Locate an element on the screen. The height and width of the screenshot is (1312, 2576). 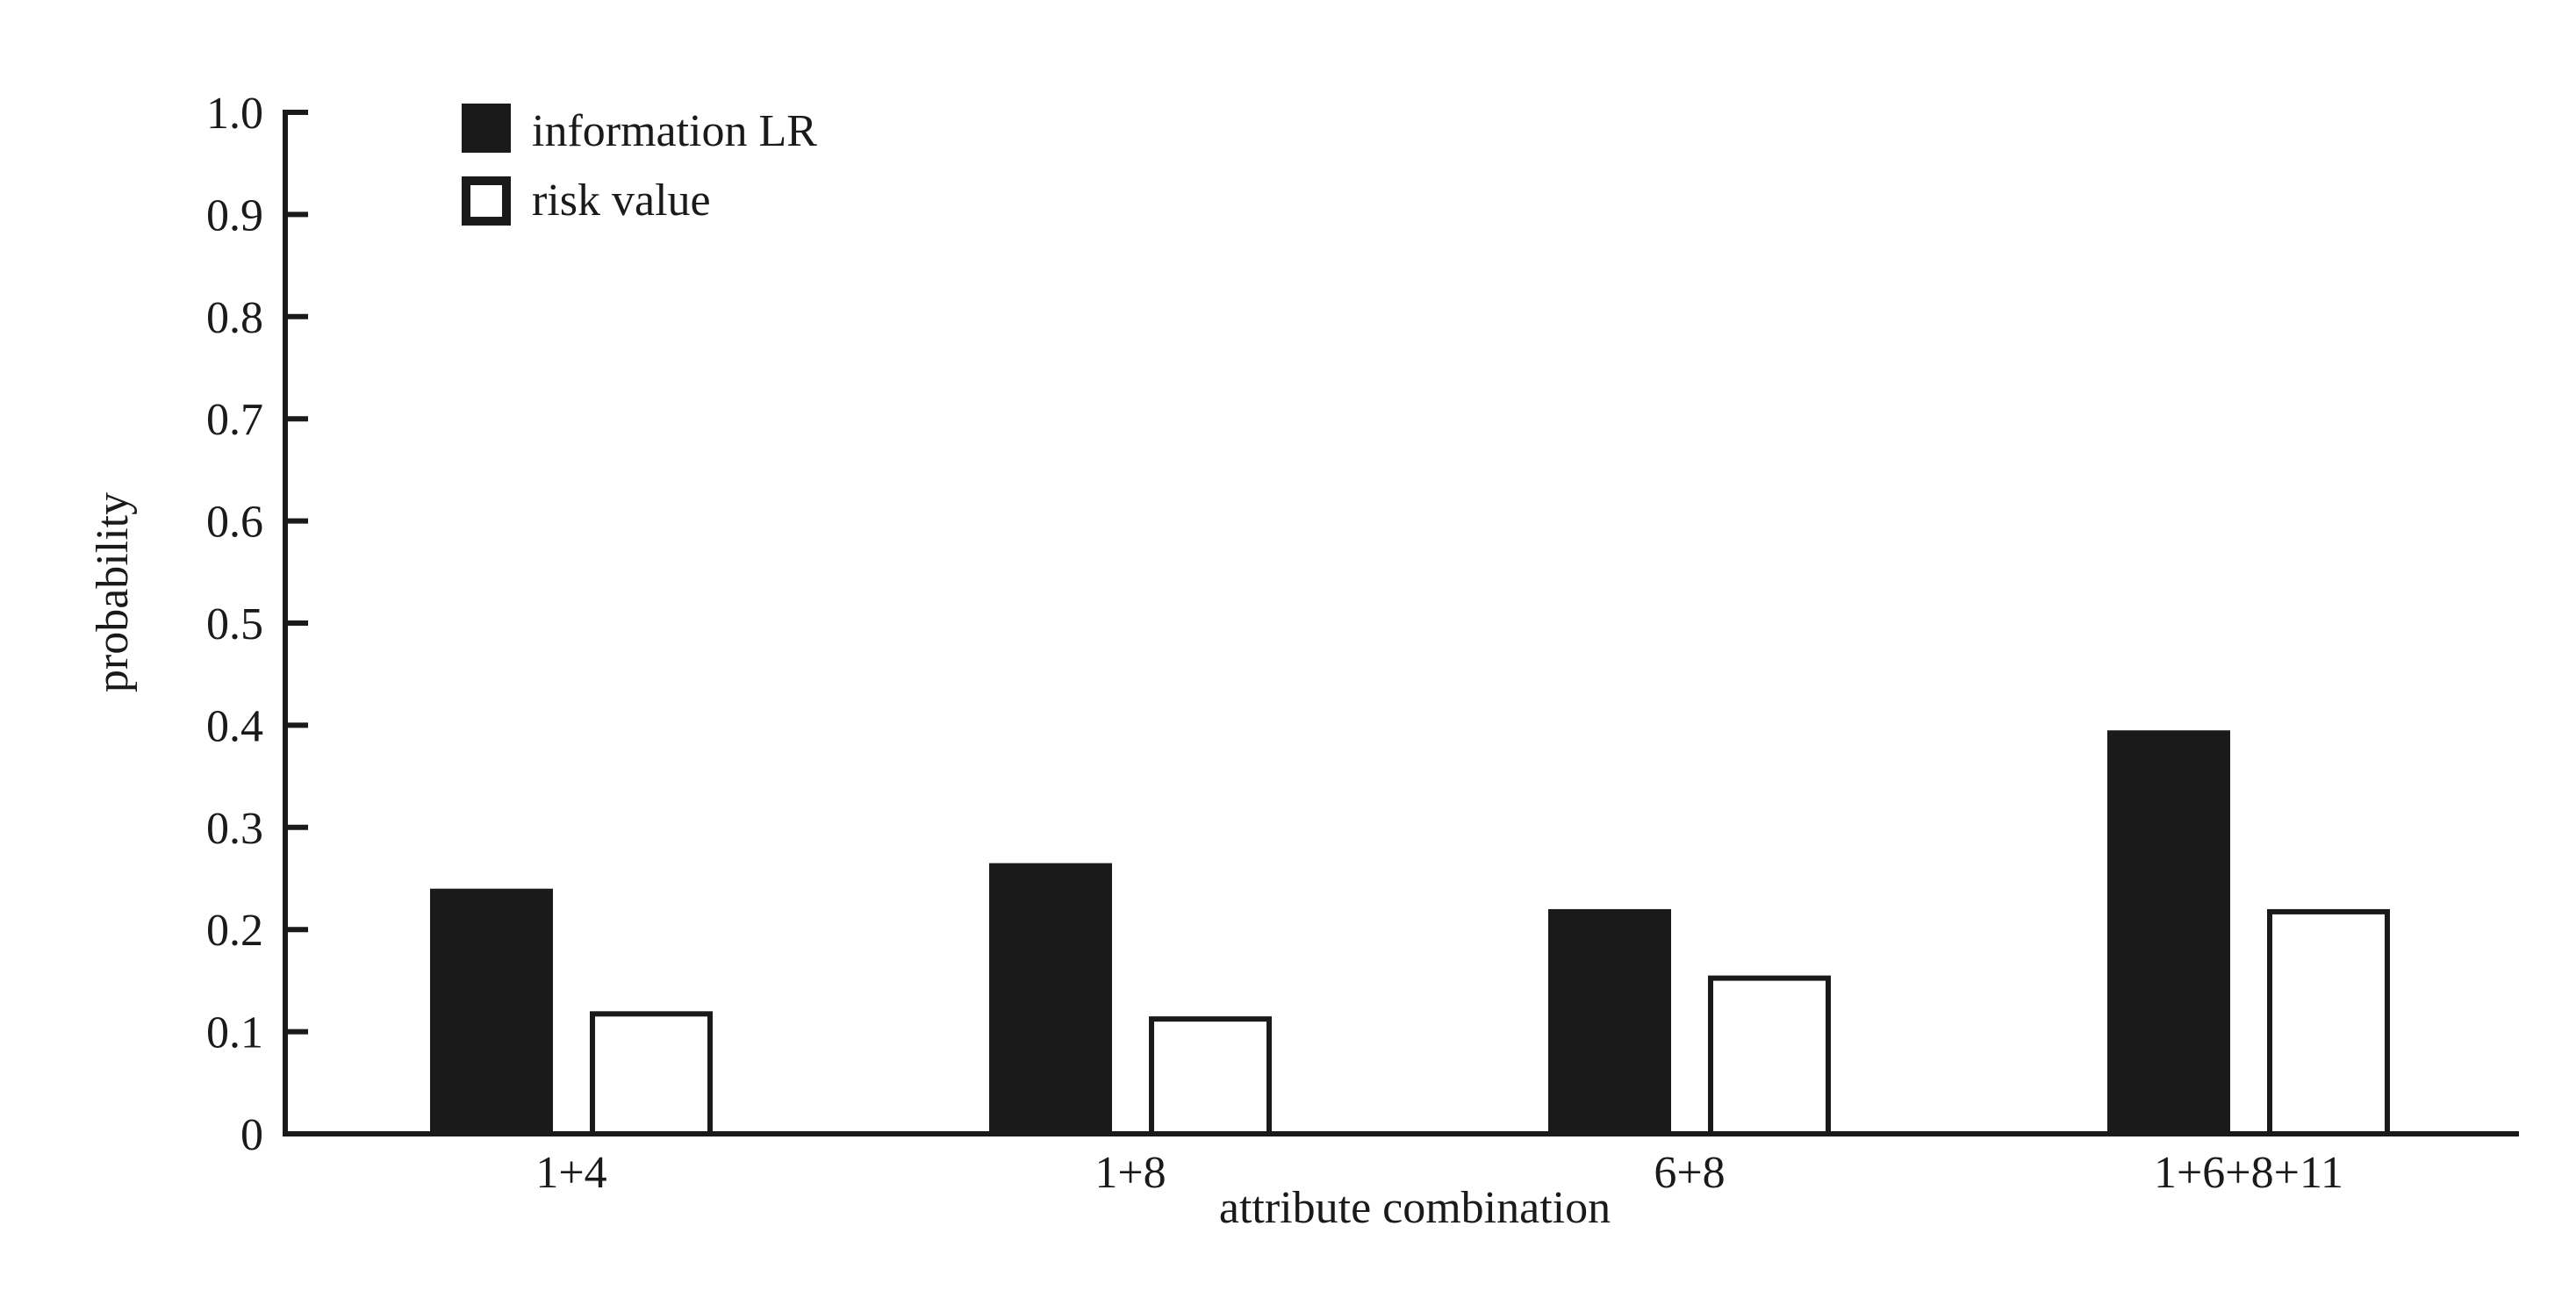
y-tick-label: 0.5 is located at coordinates (235, 624).